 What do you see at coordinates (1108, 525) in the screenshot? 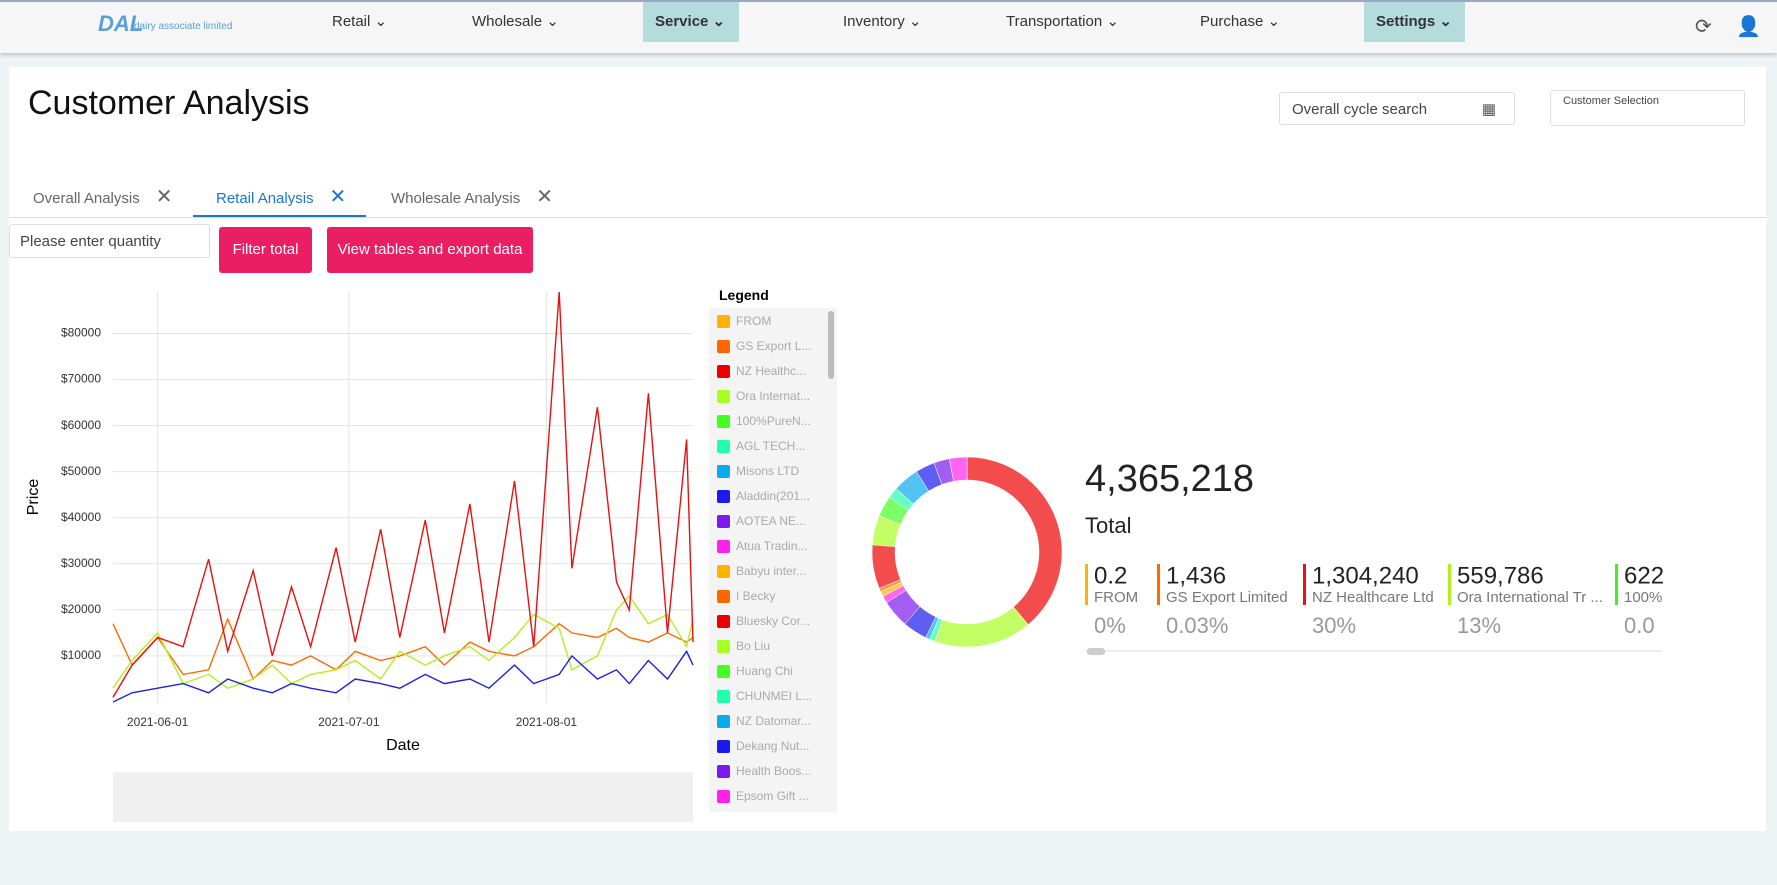
I see `total-label: Total` at bounding box center [1108, 525].